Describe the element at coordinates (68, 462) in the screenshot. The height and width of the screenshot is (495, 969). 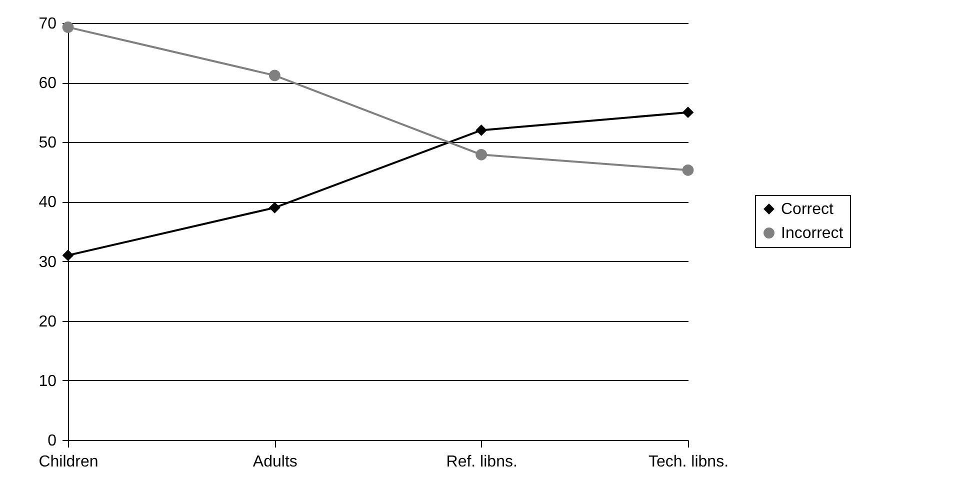
I see `x-tick-label: Children` at that location.